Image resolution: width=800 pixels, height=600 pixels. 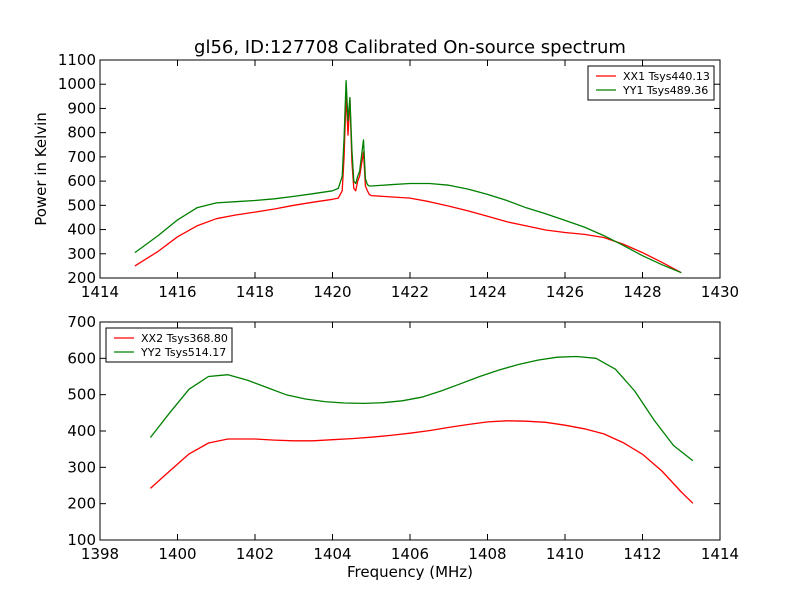 I want to click on x-tick-label: 1398, so click(x=100, y=554).